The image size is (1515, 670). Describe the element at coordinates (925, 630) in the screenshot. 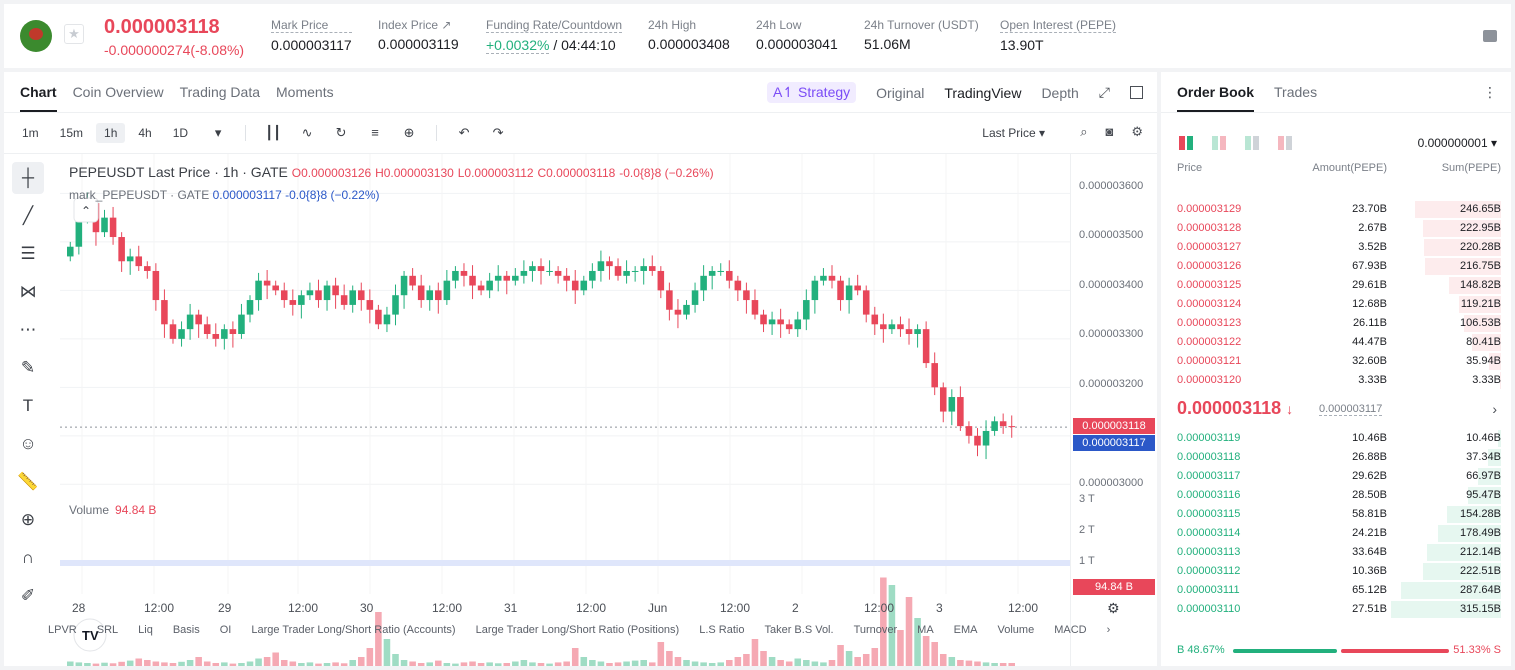

I see `indicator-ma: MA` at that location.